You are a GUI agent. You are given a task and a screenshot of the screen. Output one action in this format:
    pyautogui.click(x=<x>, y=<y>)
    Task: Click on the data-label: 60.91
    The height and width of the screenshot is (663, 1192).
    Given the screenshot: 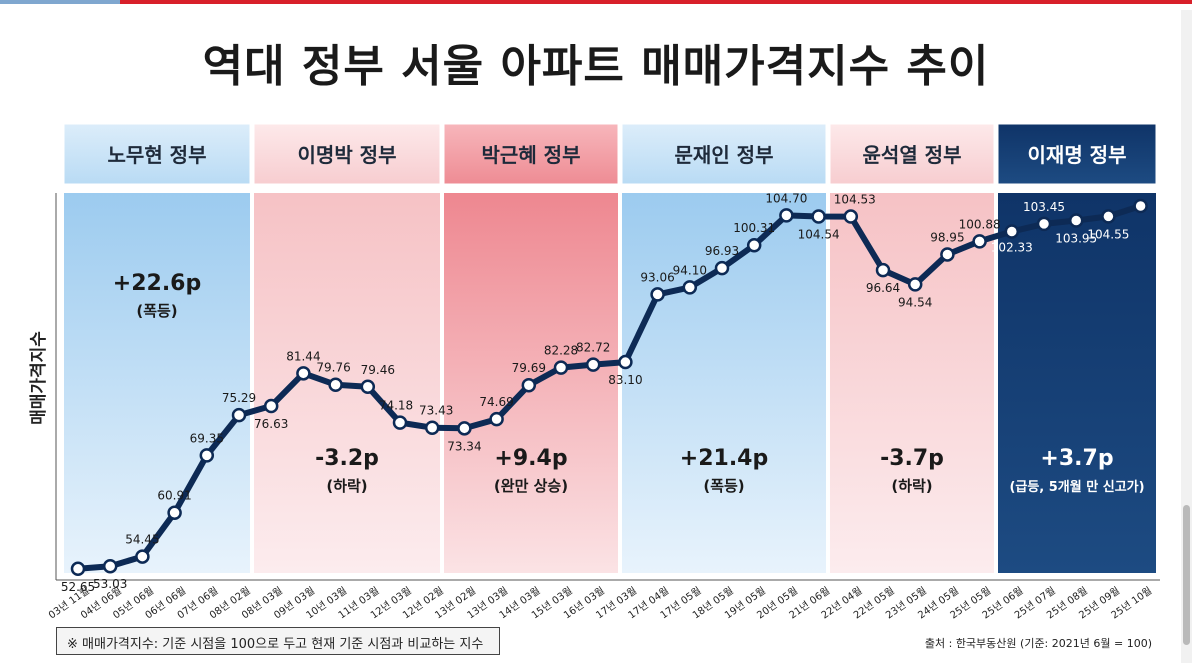 What is the action you would take?
    pyautogui.click(x=174, y=496)
    